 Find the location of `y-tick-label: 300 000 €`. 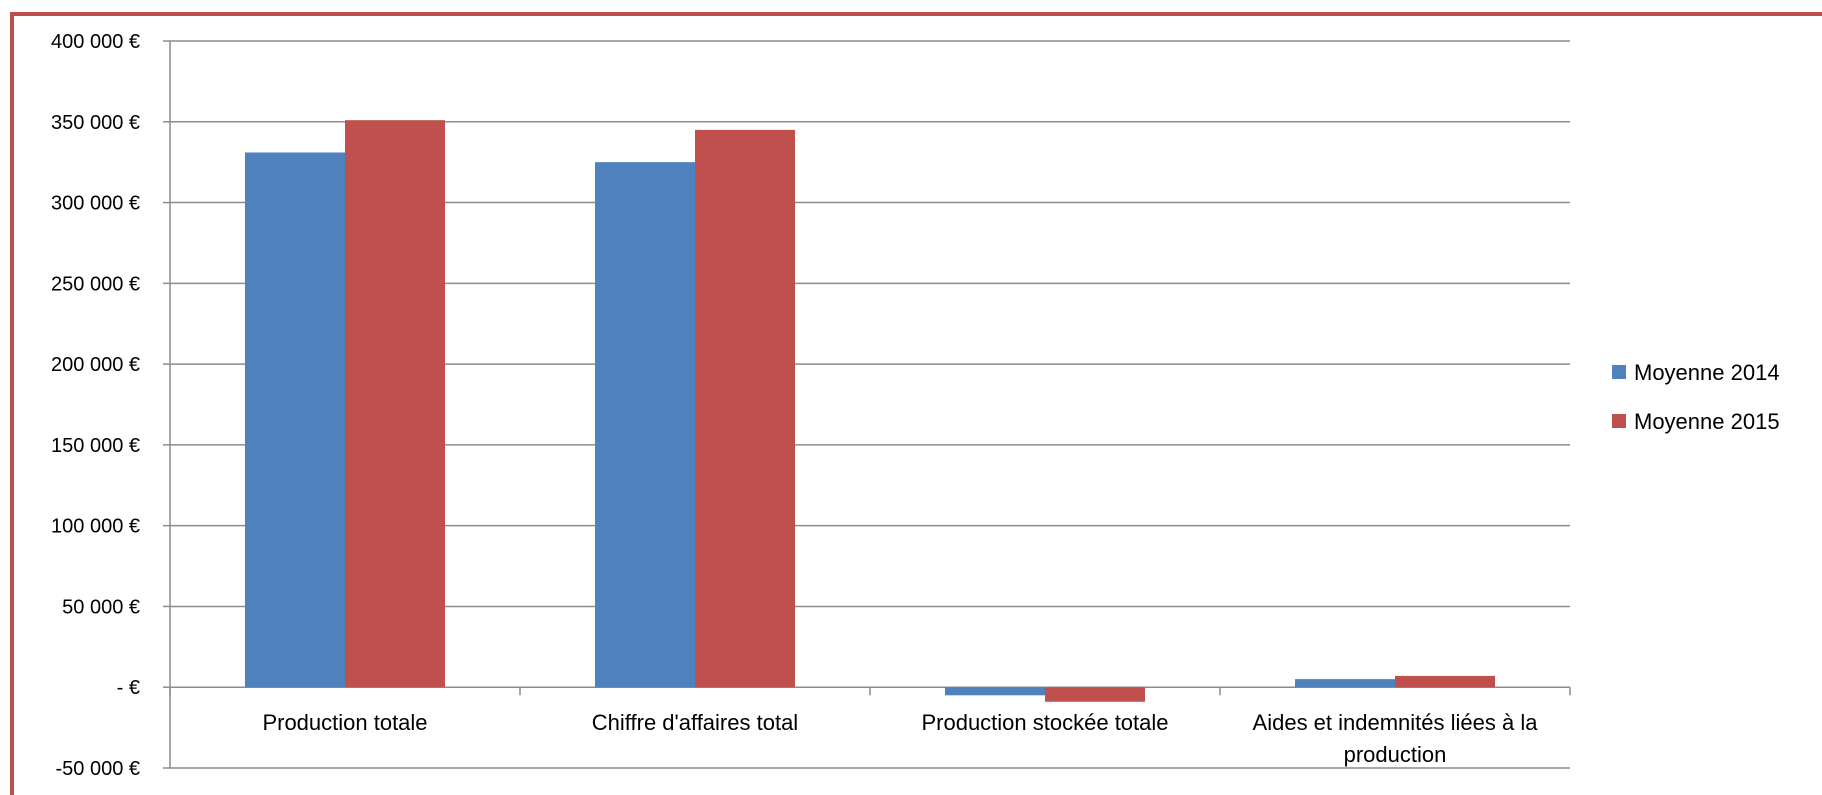

y-tick-label: 300 000 € is located at coordinates (95, 204).